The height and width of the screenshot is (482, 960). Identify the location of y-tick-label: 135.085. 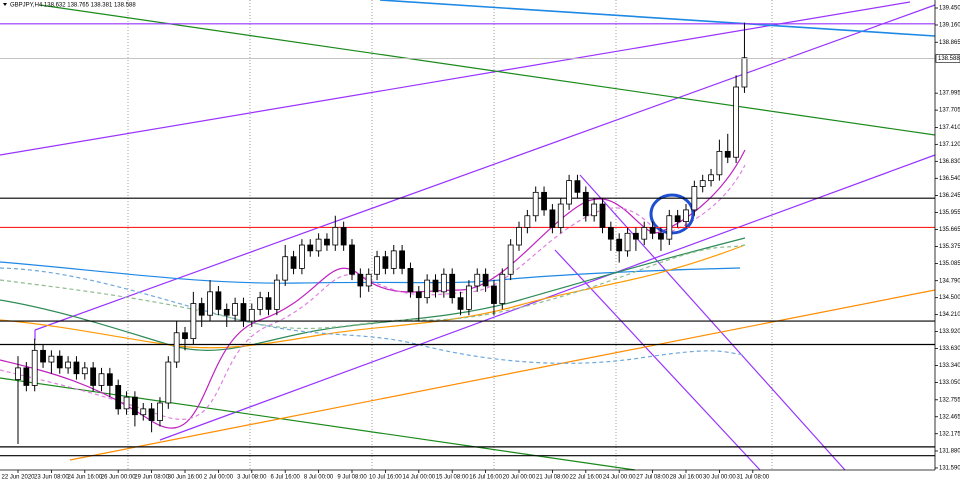
(949, 264).